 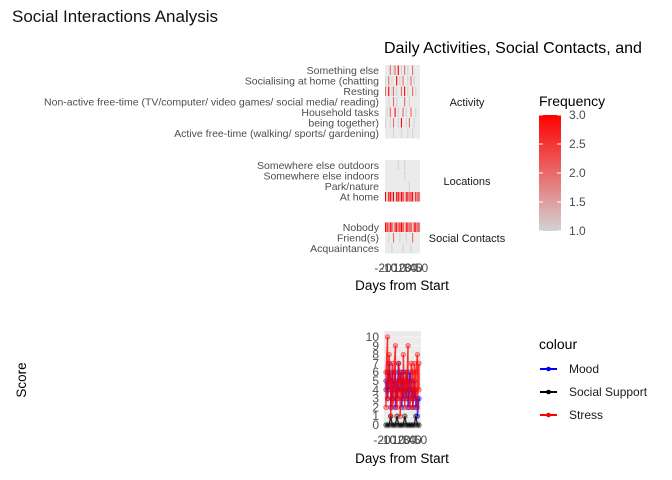 What do you see at coordinates (375, 381) in the screenshot?
I see `scatter-y-tick-label: 5` at bounding box center [375, 381].